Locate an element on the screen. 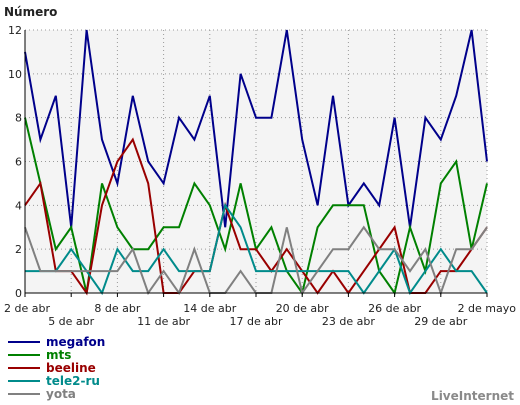 The image size is (520, 405). y-tick-labels: 0 2 4 6 8 10 12 is located at coordinates (15, 162).